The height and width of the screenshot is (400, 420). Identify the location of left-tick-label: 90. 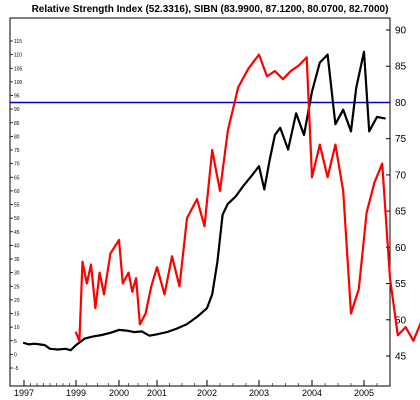
(17, 110).